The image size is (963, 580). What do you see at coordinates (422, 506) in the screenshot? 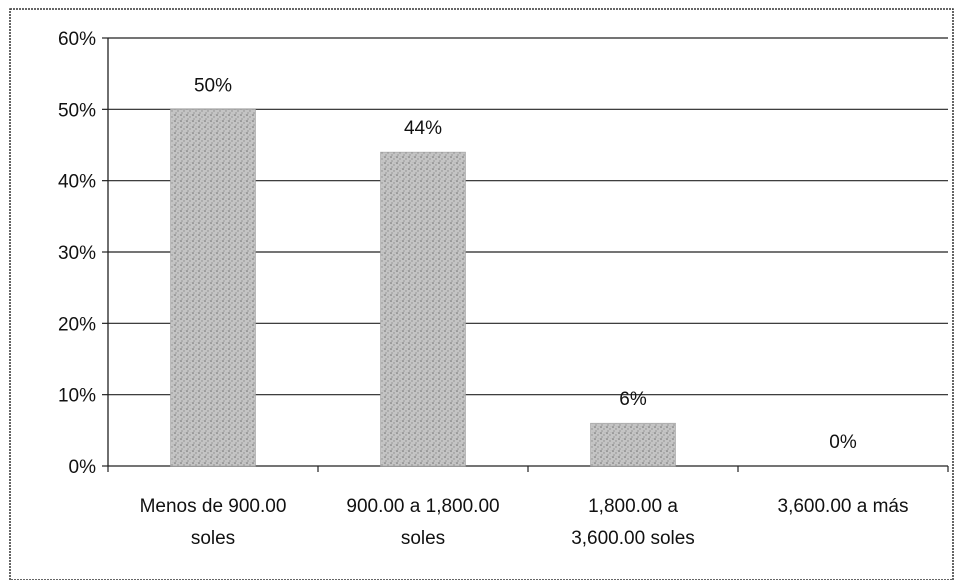
I see `x-category-label: 900.00 a 1,800.00` at bounding box center [422, 506].